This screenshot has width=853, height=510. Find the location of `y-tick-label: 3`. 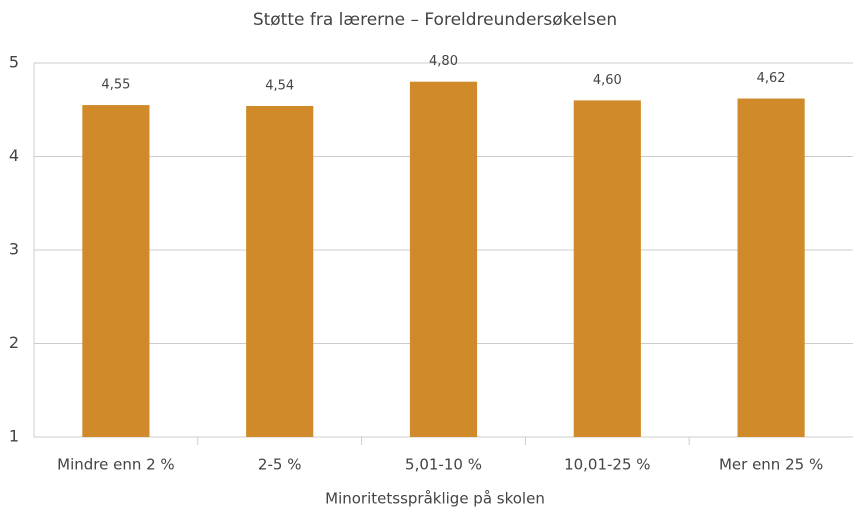

y-tick-label: 3 is located at coordinates (14, 249).